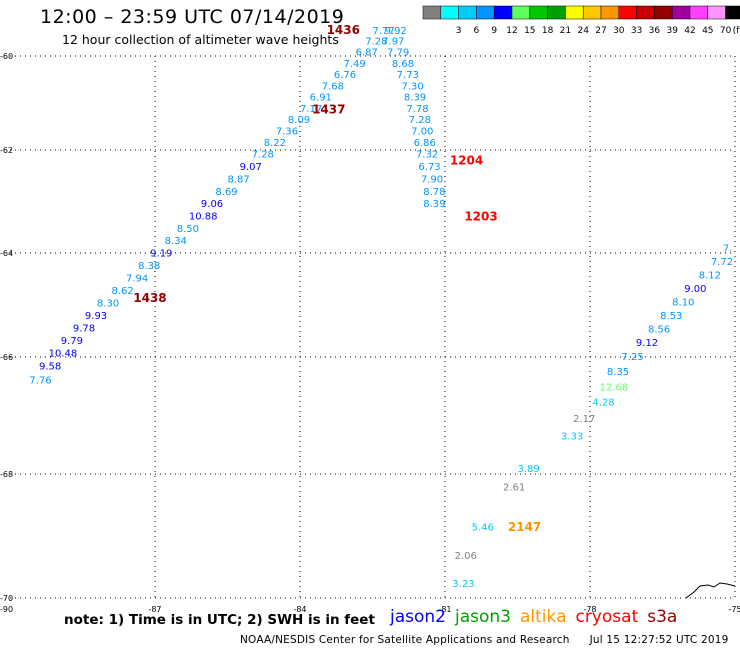 This screenshot has width=740, height=650. I want to click on wave-height-value: 9.19, so click(161, 254).